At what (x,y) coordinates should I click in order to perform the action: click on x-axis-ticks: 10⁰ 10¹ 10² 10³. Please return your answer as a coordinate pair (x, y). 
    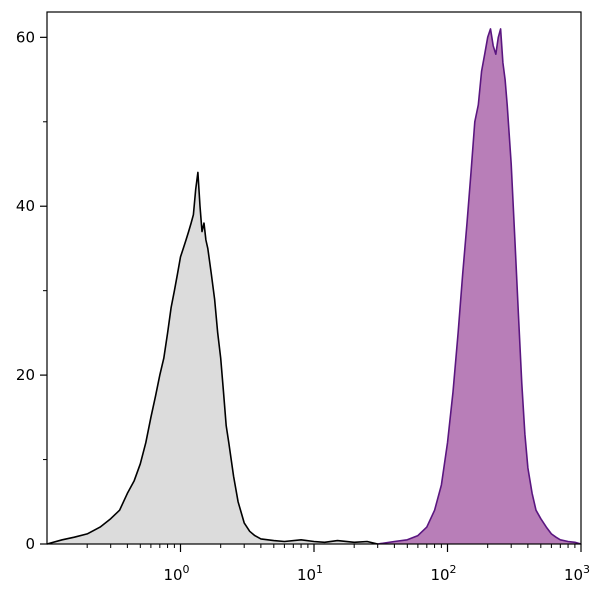
    Looking at the image, I should click on (338, 564).